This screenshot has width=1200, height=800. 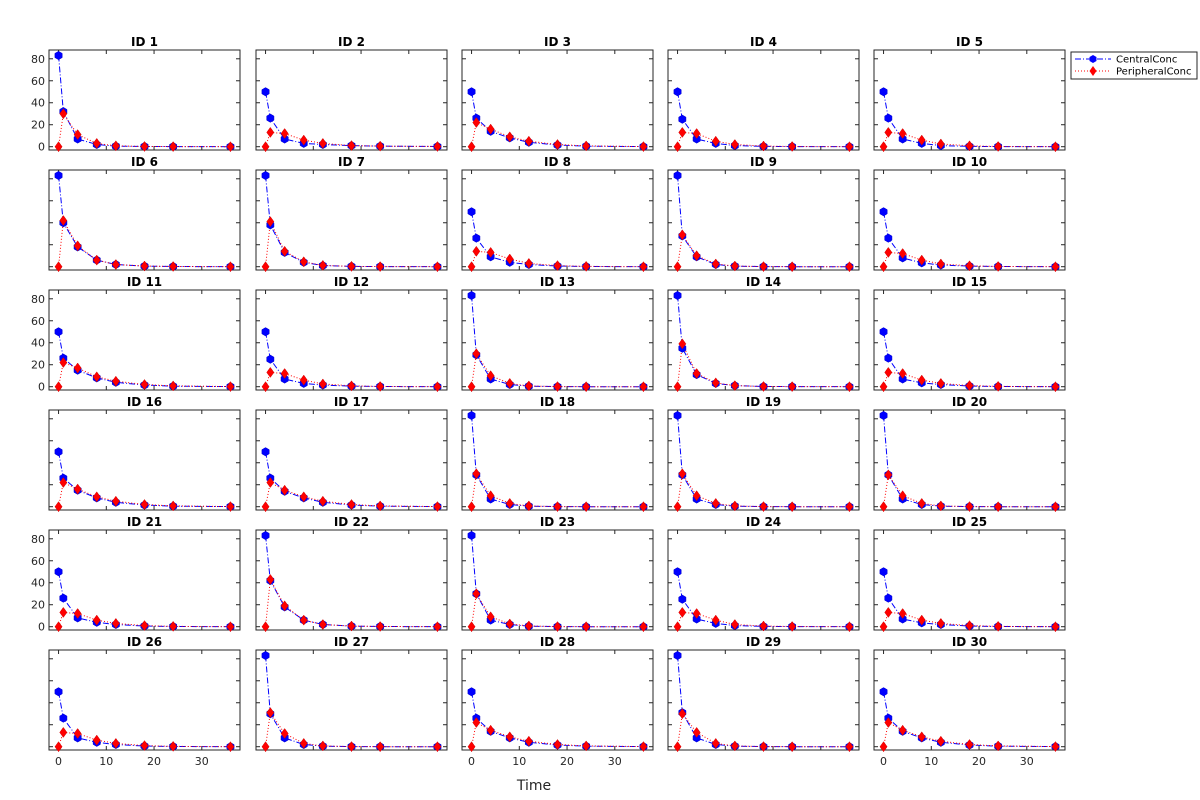 I want to click on panel-title: ID 26, so click(x=144, y=642).